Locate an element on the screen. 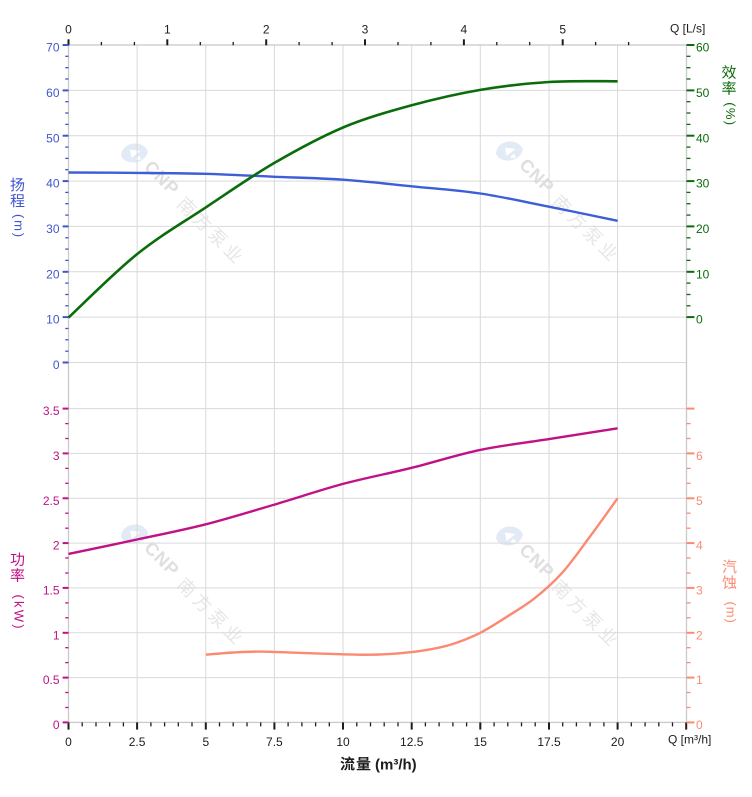 This screenshot has width=752, height=797. svg-text: 3.5 is located at coordinates (51, 411).